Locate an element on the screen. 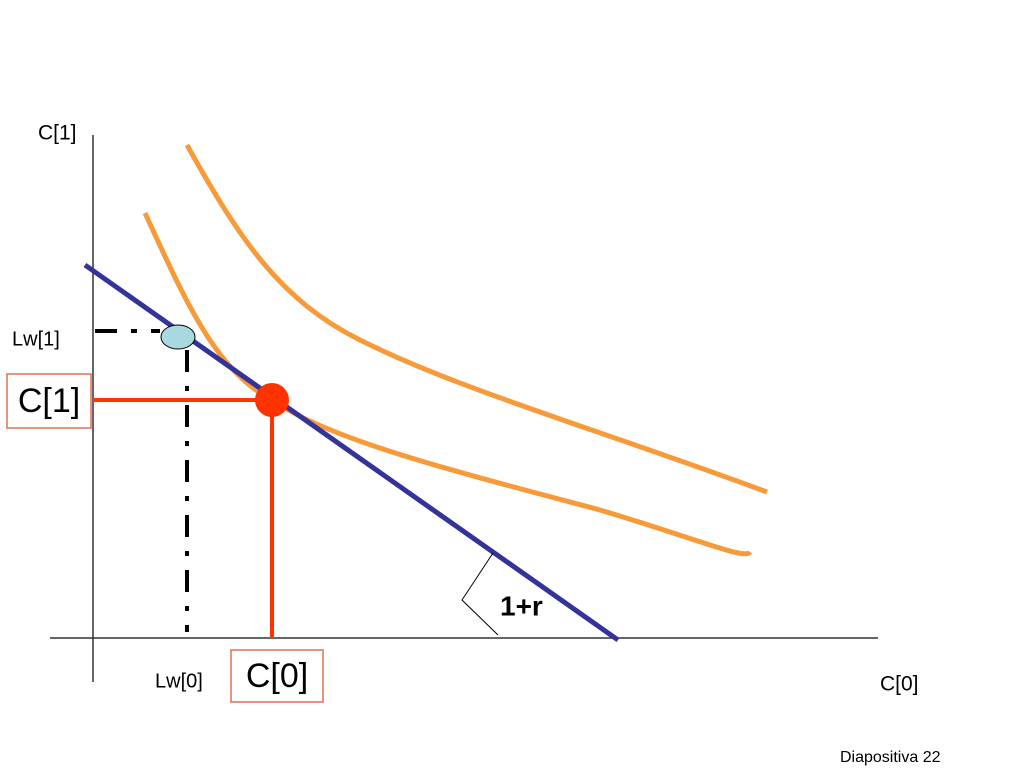 This screenshot has height=768, width=1024. footer: Diapositiva 22 is located at coordinates (890, 757).